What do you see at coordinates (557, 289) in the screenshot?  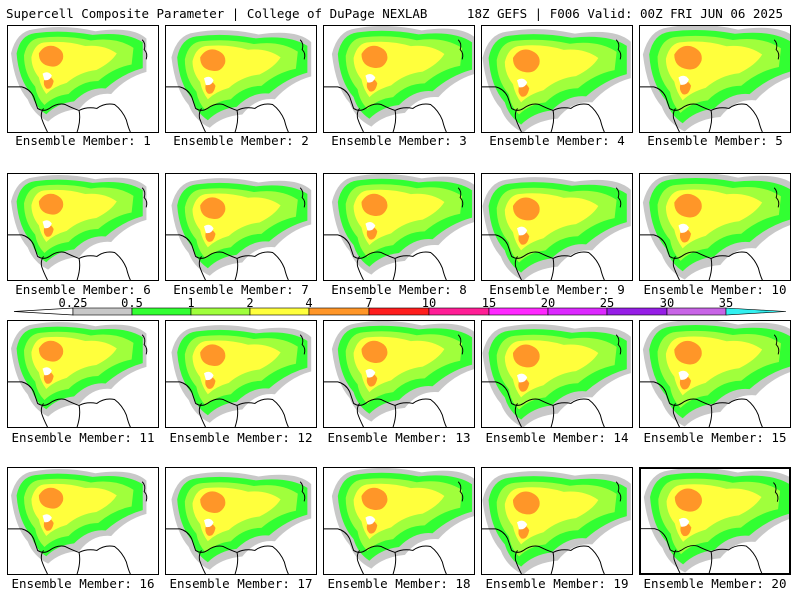 I see `member-label-9: Ensemble Member: 9` at bounding box center [557, 289].